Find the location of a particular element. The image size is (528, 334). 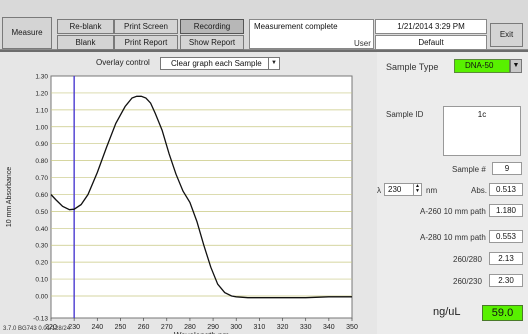

x-tick-label: 350 is located at coordinates (352, 327).